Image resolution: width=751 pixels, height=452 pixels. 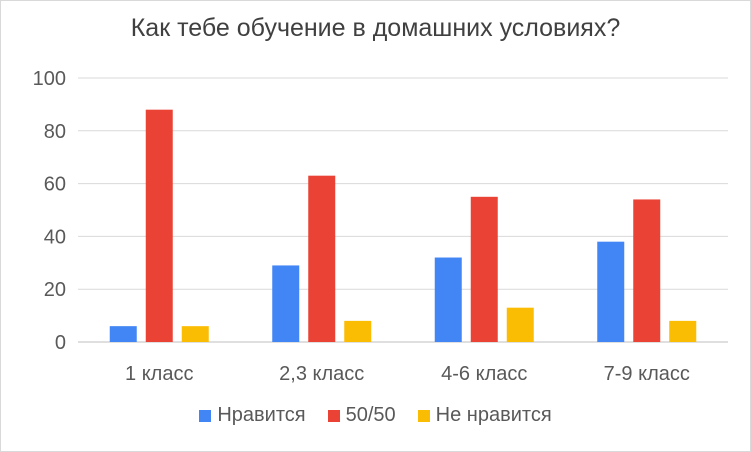 I want to click on legend-item: Не нравится, so click(x=484, y=415).